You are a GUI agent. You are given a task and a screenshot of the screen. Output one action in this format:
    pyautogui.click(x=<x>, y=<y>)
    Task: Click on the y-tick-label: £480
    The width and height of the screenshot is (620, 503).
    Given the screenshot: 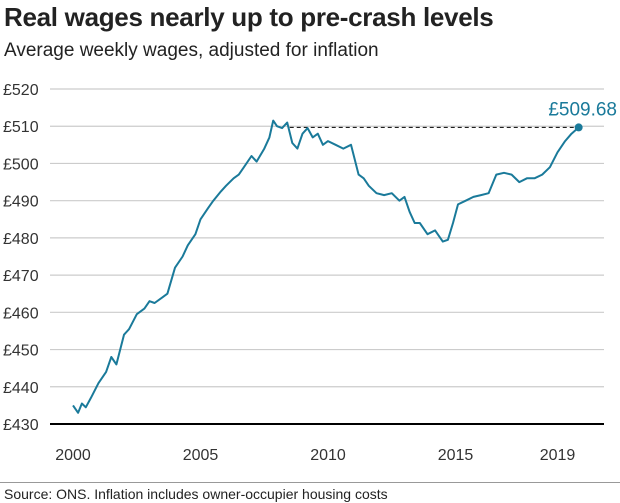 What is the action you would take?
    pyautogui.click(x=21, y=239)
    